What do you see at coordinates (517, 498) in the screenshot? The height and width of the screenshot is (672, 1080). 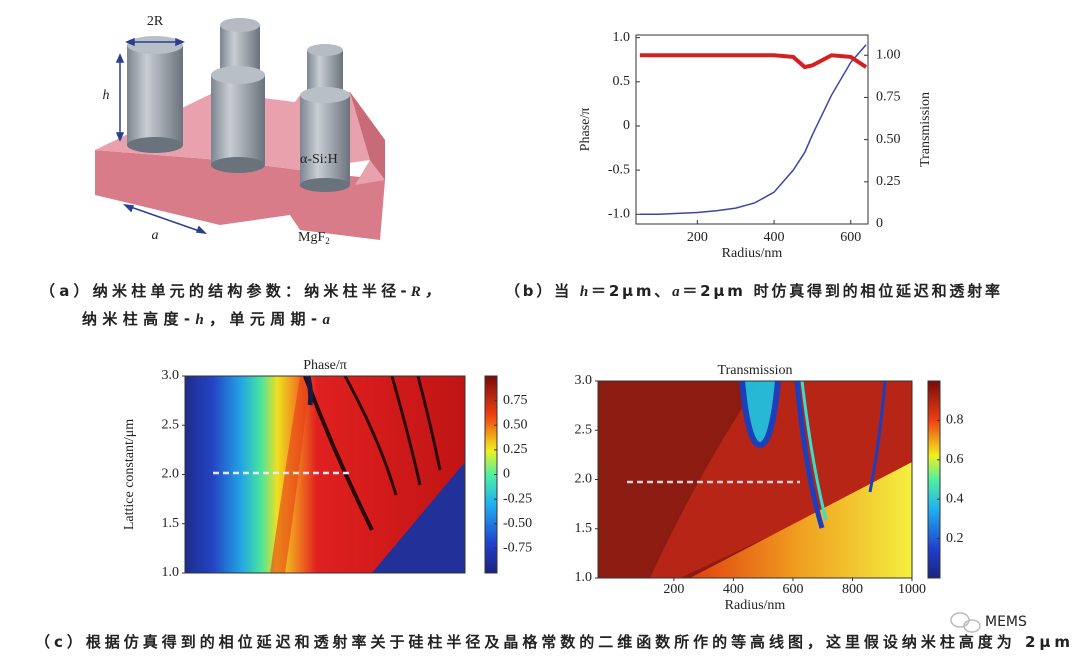 I see `colorbar-tick-label: -0.25` at bounding box center [517, 498].